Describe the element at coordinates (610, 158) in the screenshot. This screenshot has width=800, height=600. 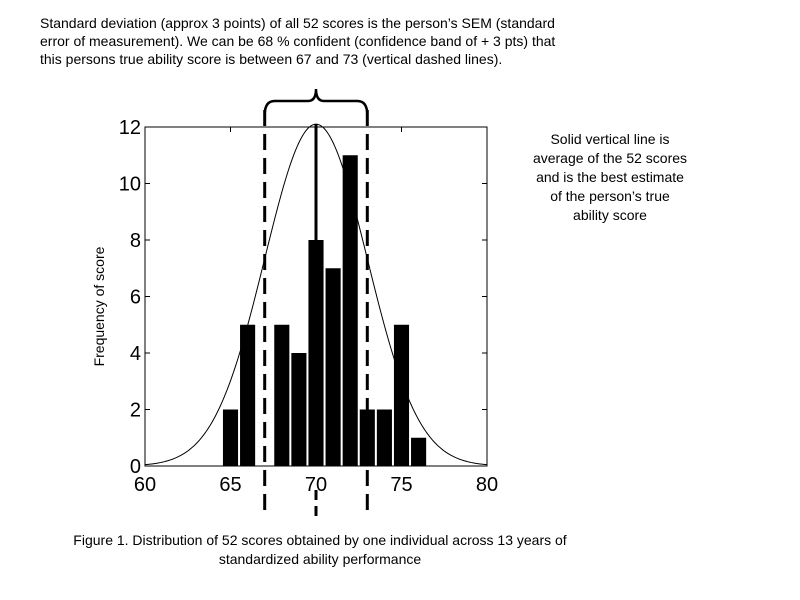
I see `side-note-line-2: average of the 52 scores` at that location.